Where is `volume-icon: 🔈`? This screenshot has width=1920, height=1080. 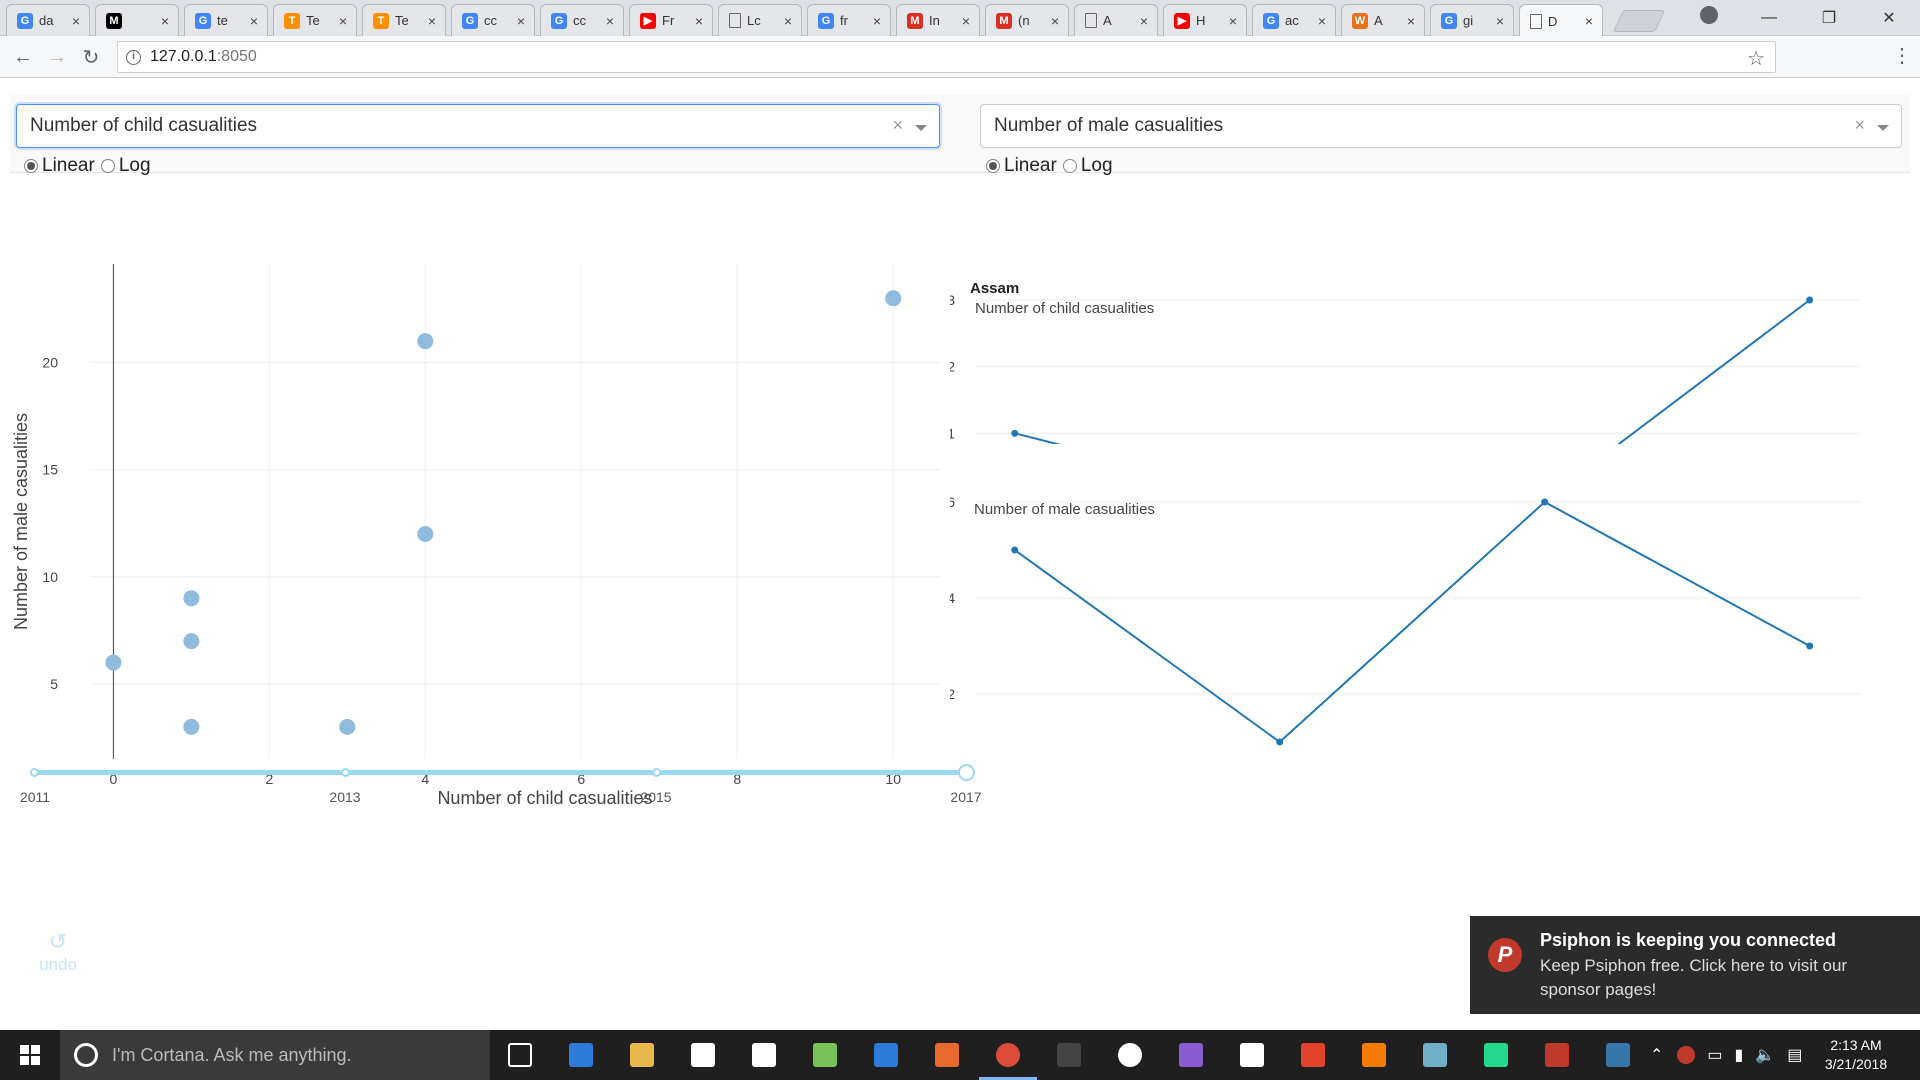
volume-icon: 🔈 is located at coordinates (1765, 1055).